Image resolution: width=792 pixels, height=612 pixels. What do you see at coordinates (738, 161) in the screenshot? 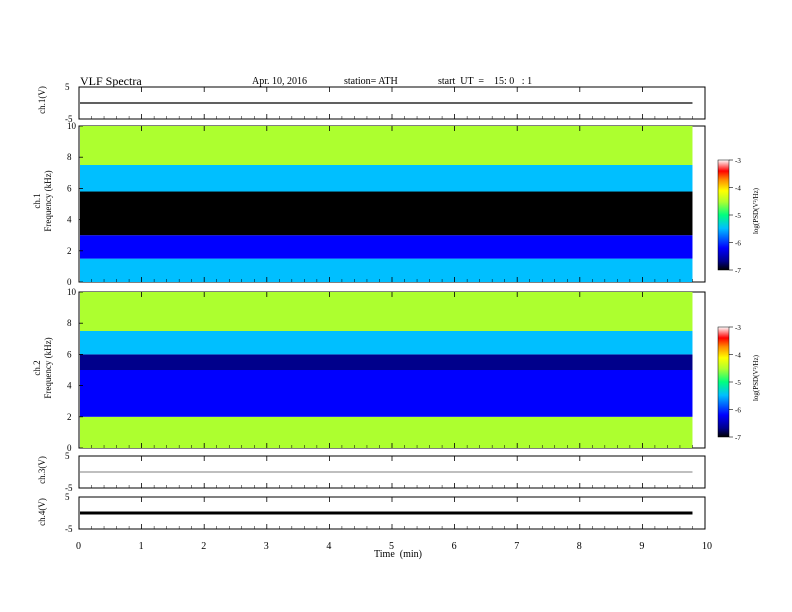
I see `ch1-cbar-tick-label: -3` at bounding box center [738, 161].